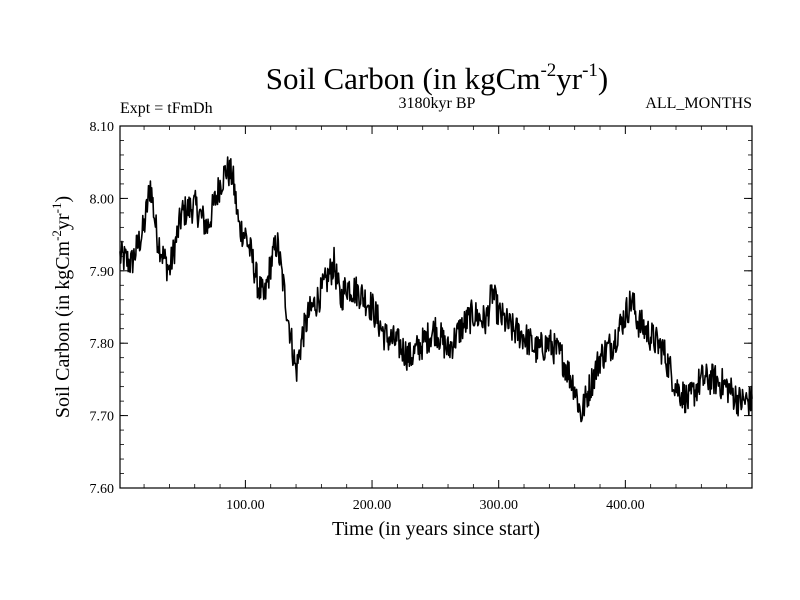 This screenshot has width=800, height=600. Describe the element at coordinates (102, 127) in the screenshot. I see `y-tick-label: 8.10` at that location.